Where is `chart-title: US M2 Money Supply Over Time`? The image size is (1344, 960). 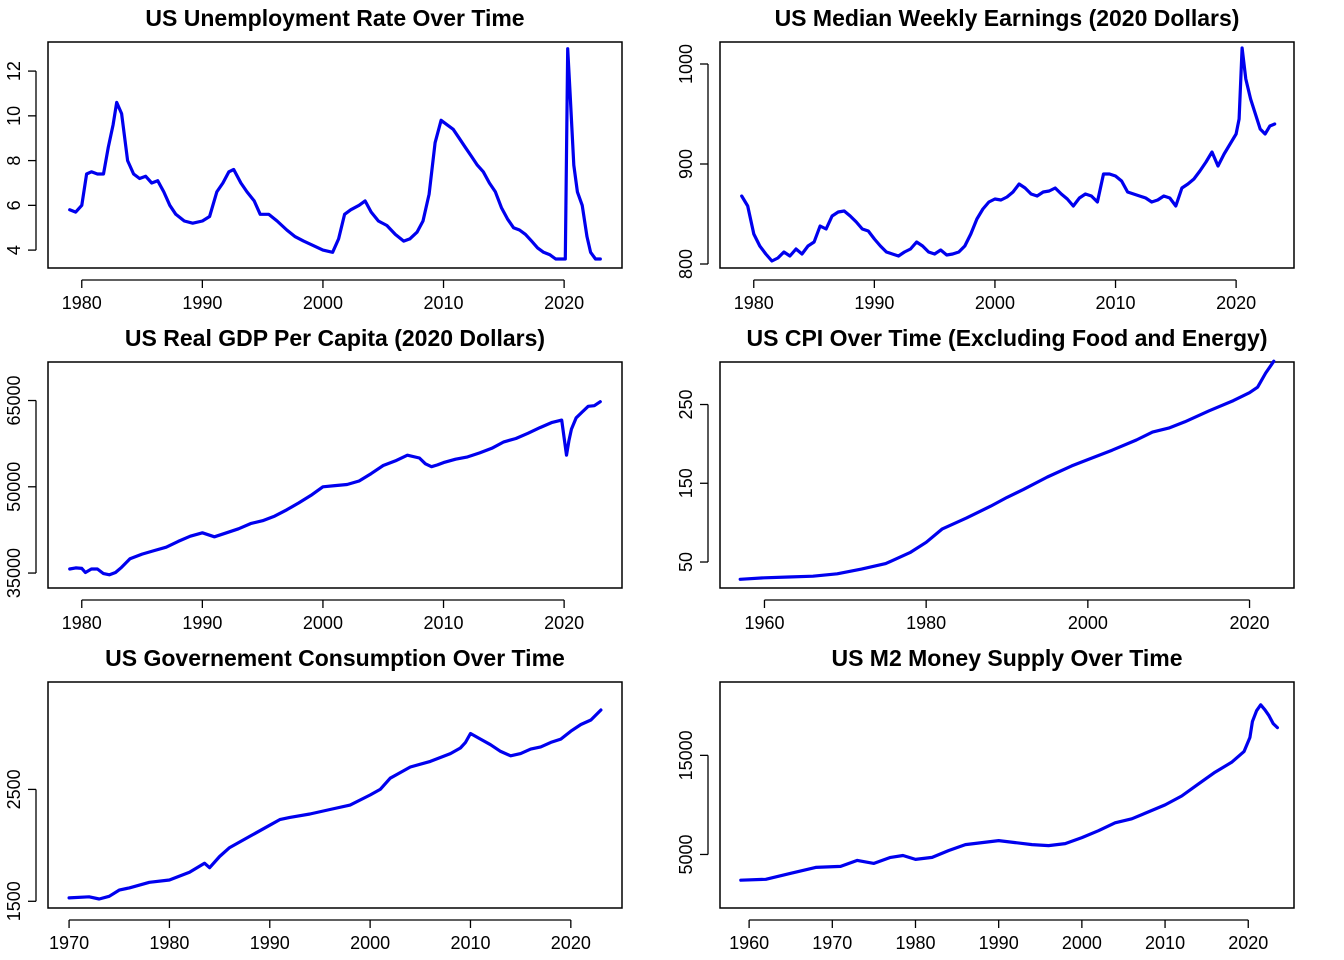
chart-title: US M2 Money Supply Over Time is located at coordinates (1006, 658).